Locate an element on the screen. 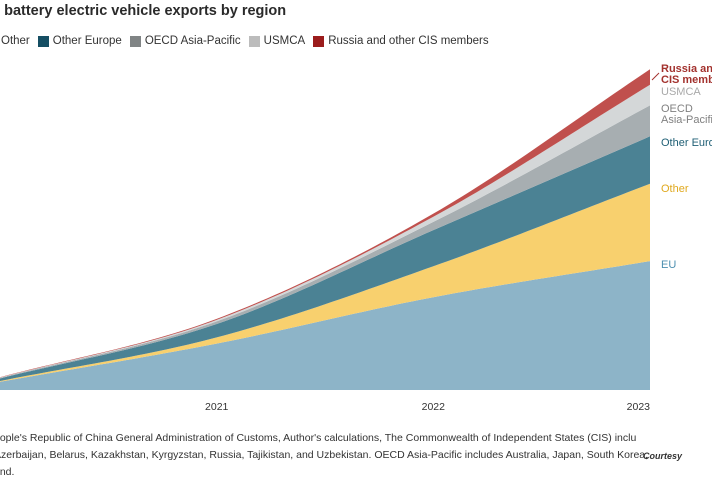 Image resolution: width=712 pixels, height=481 pixels. series-end-label-line: OECD is located at coordinates (677, 109).